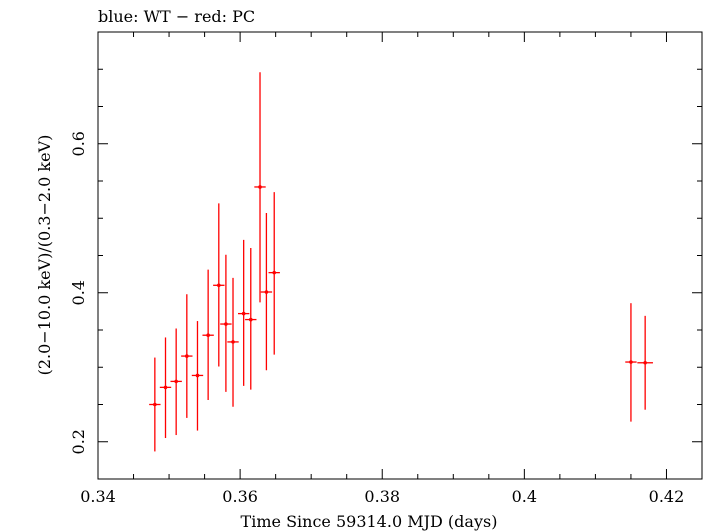  I want to click on x-tick-label: 0.34, so click(98, 496).